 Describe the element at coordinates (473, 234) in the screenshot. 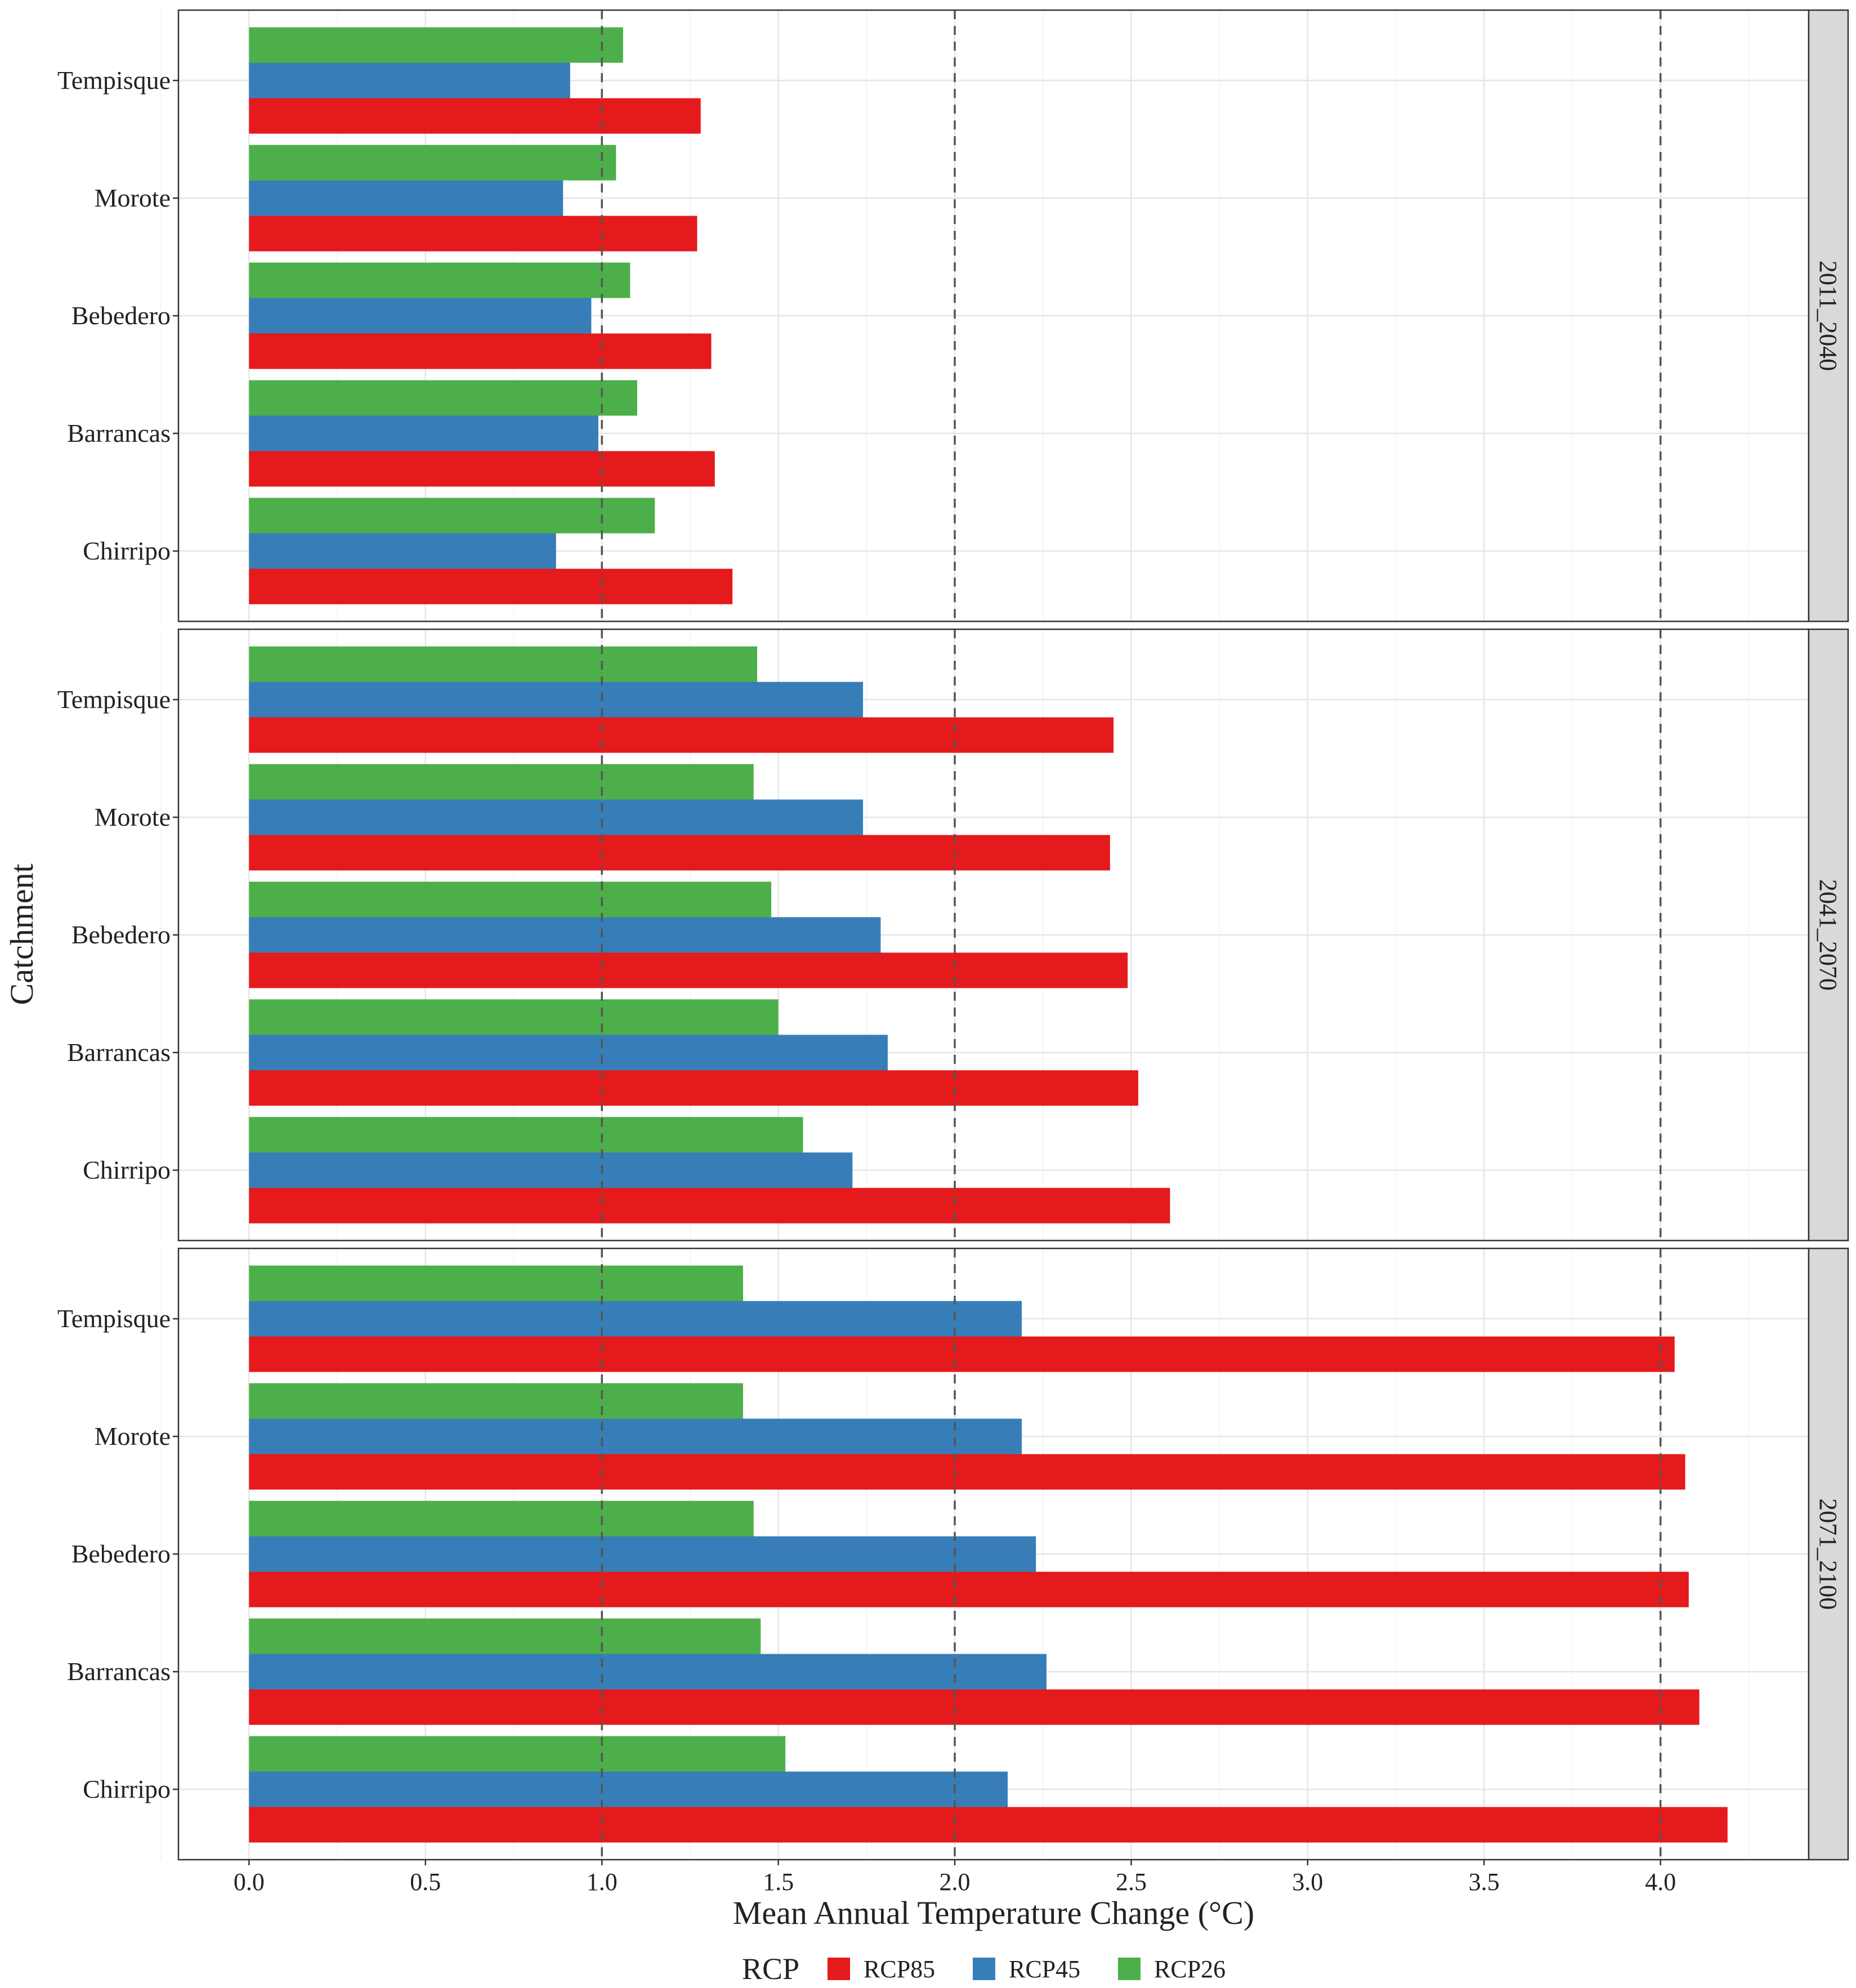

I see `bar-2011-2040-morote-rcp85` at that location.